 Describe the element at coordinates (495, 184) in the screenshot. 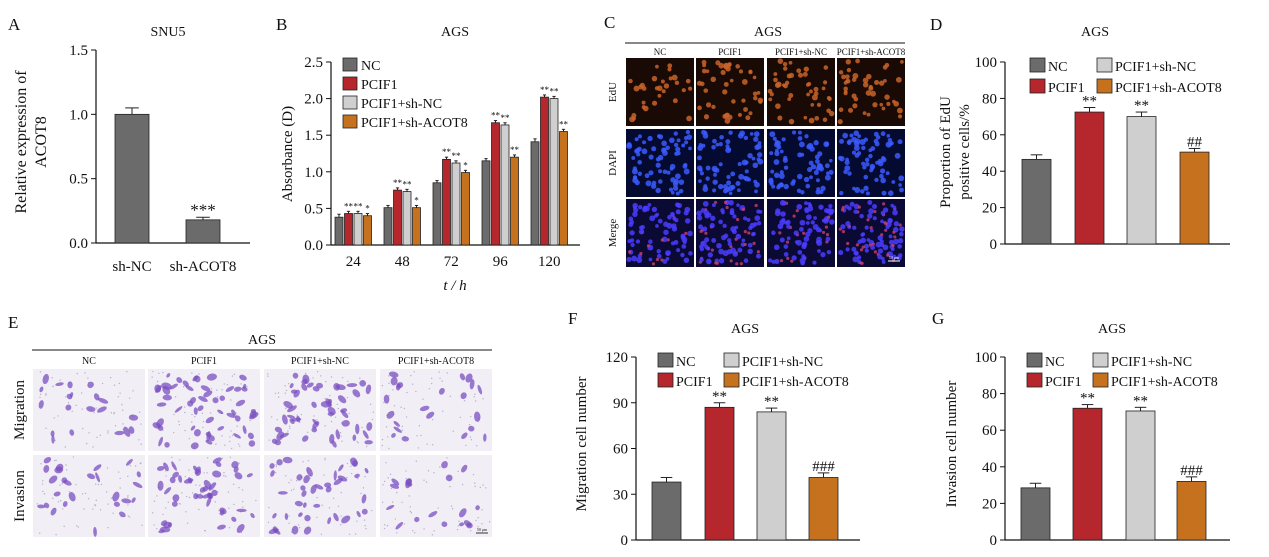

I see `chart-b-bar` at that location.